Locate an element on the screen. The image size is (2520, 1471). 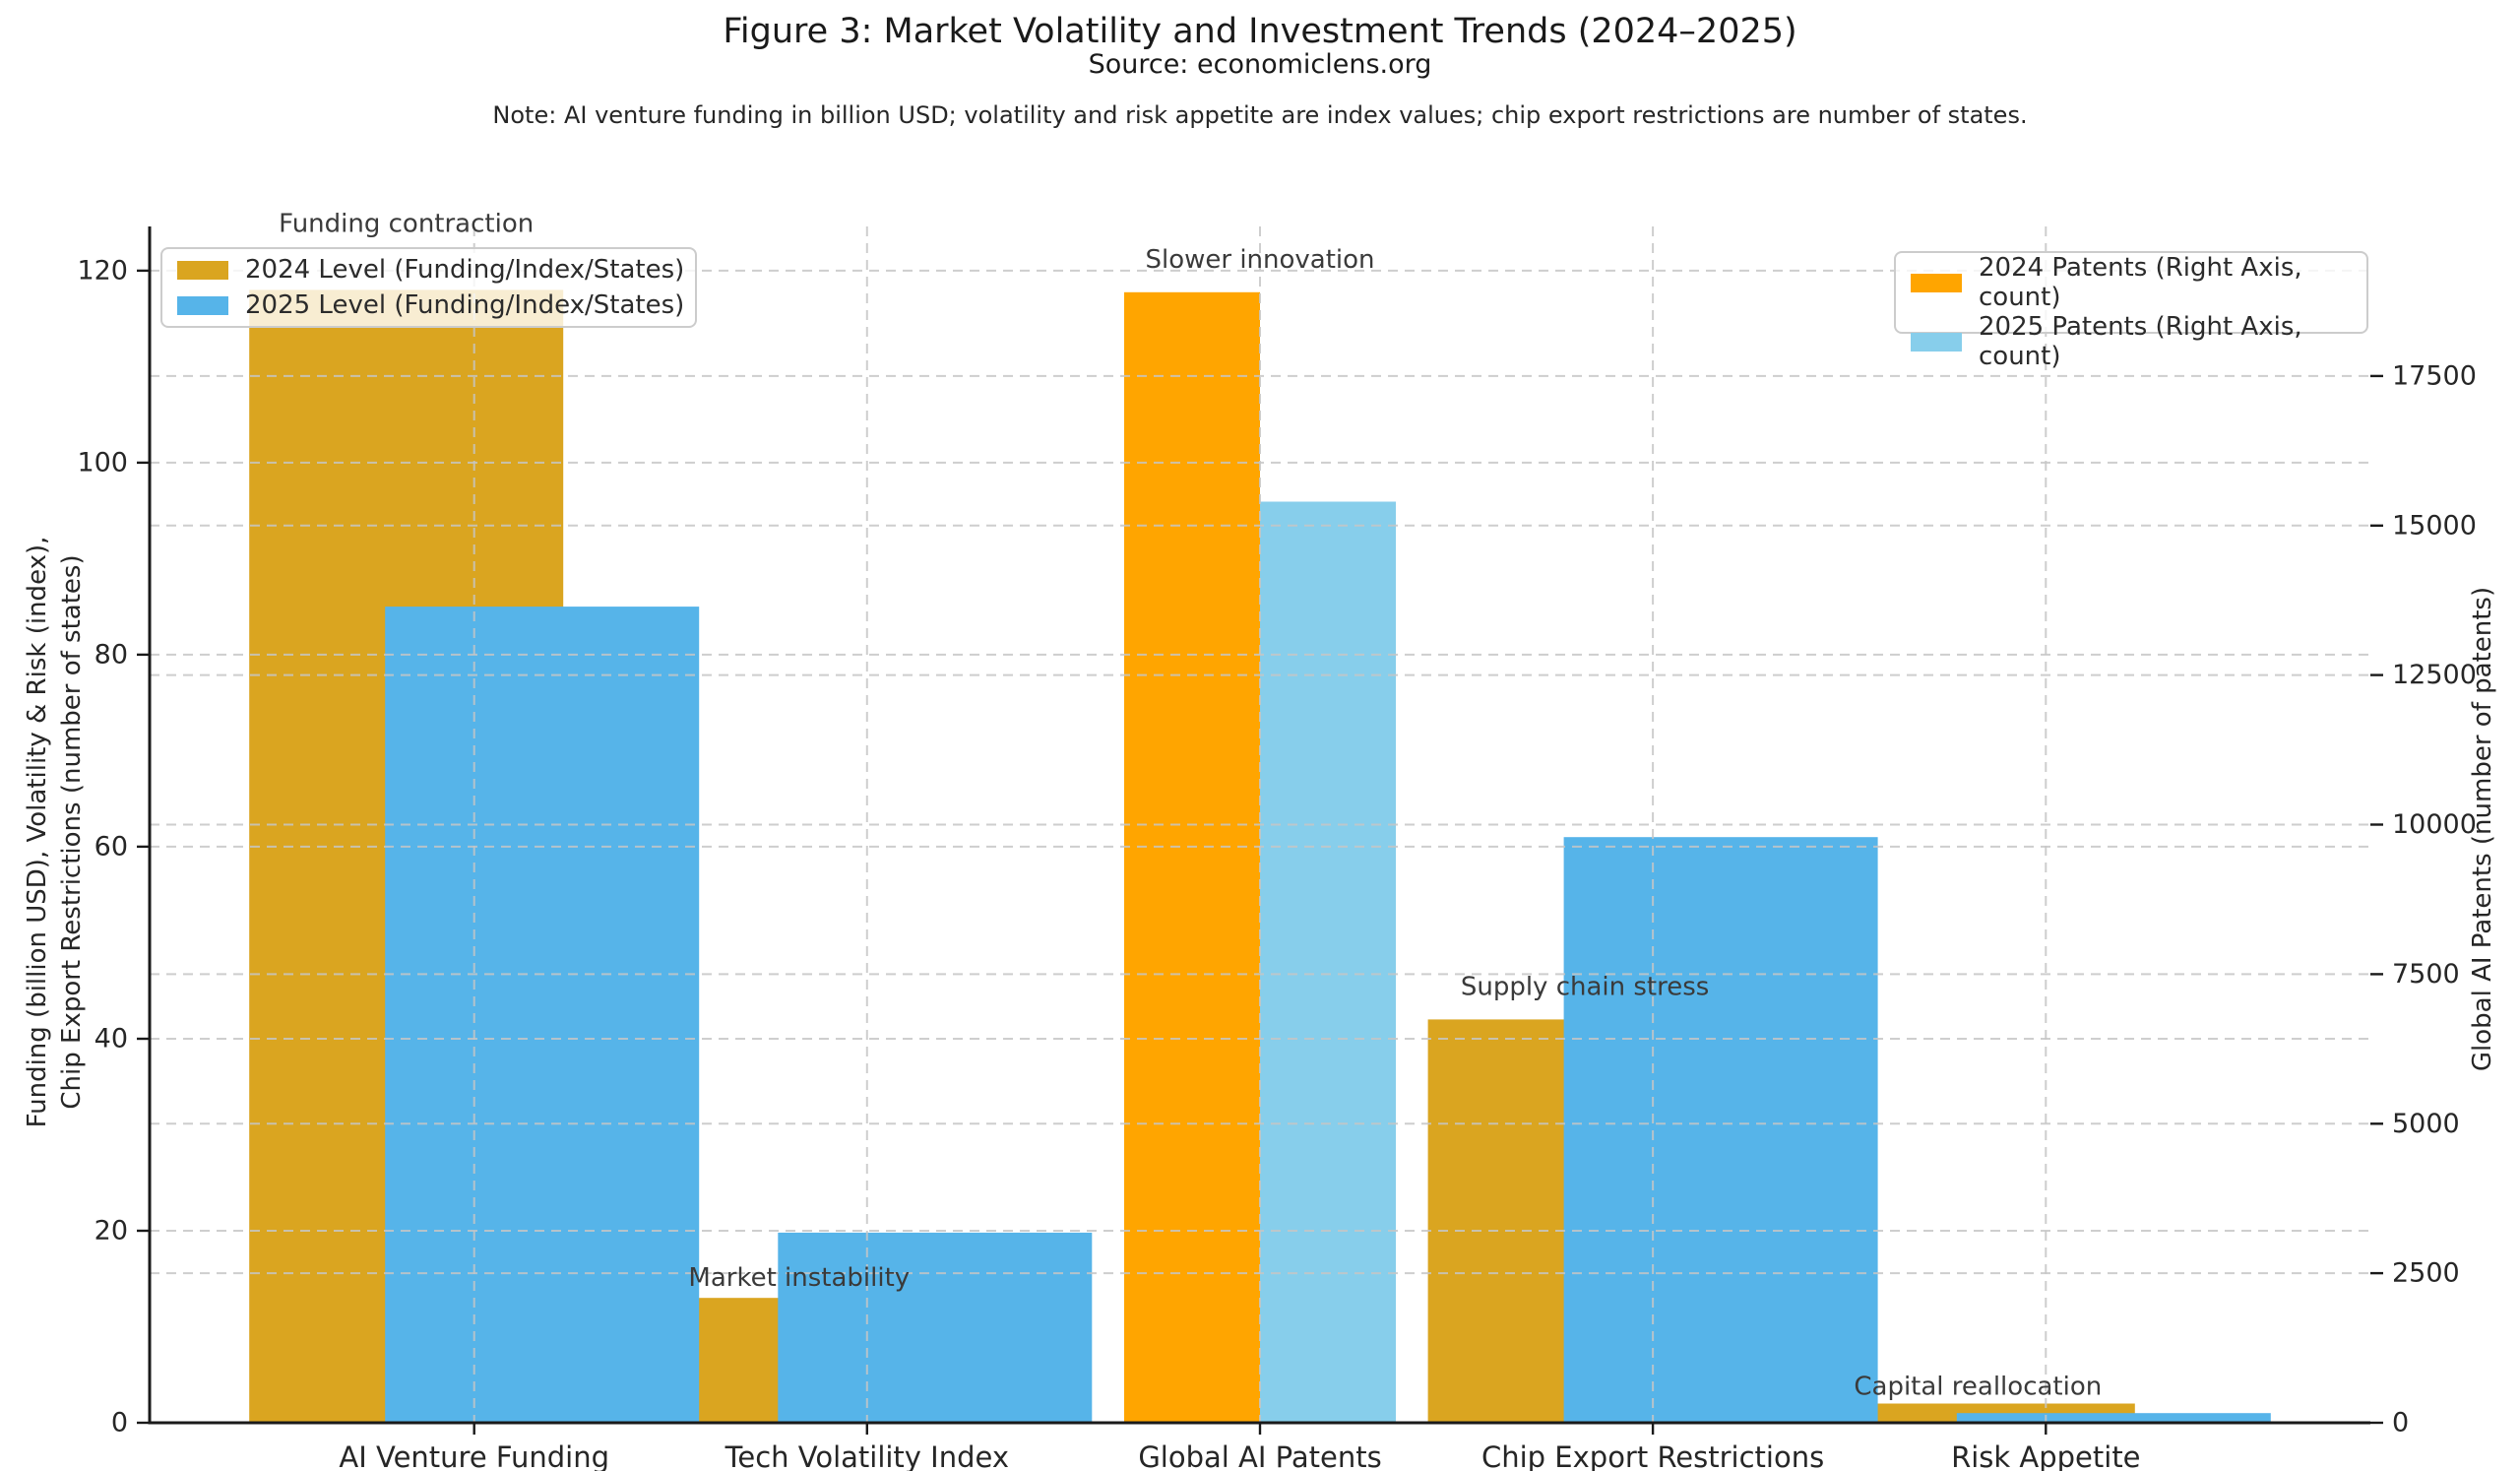
legend-item-2025-level: 2025 Level (Funding/Index/States) is located at coordinates (428, 305).